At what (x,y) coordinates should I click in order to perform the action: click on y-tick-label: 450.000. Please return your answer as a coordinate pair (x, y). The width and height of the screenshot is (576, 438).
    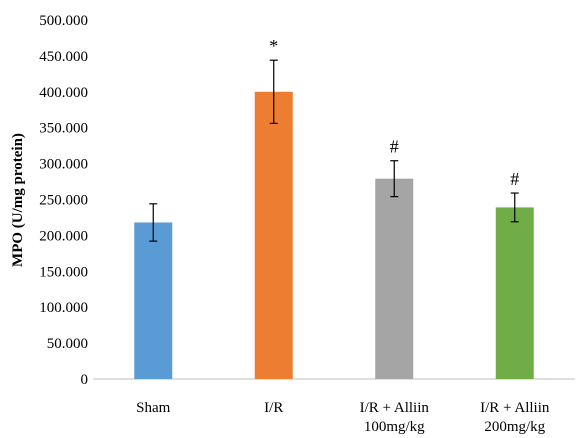
    Looking at the image, I should click on (63, 57).